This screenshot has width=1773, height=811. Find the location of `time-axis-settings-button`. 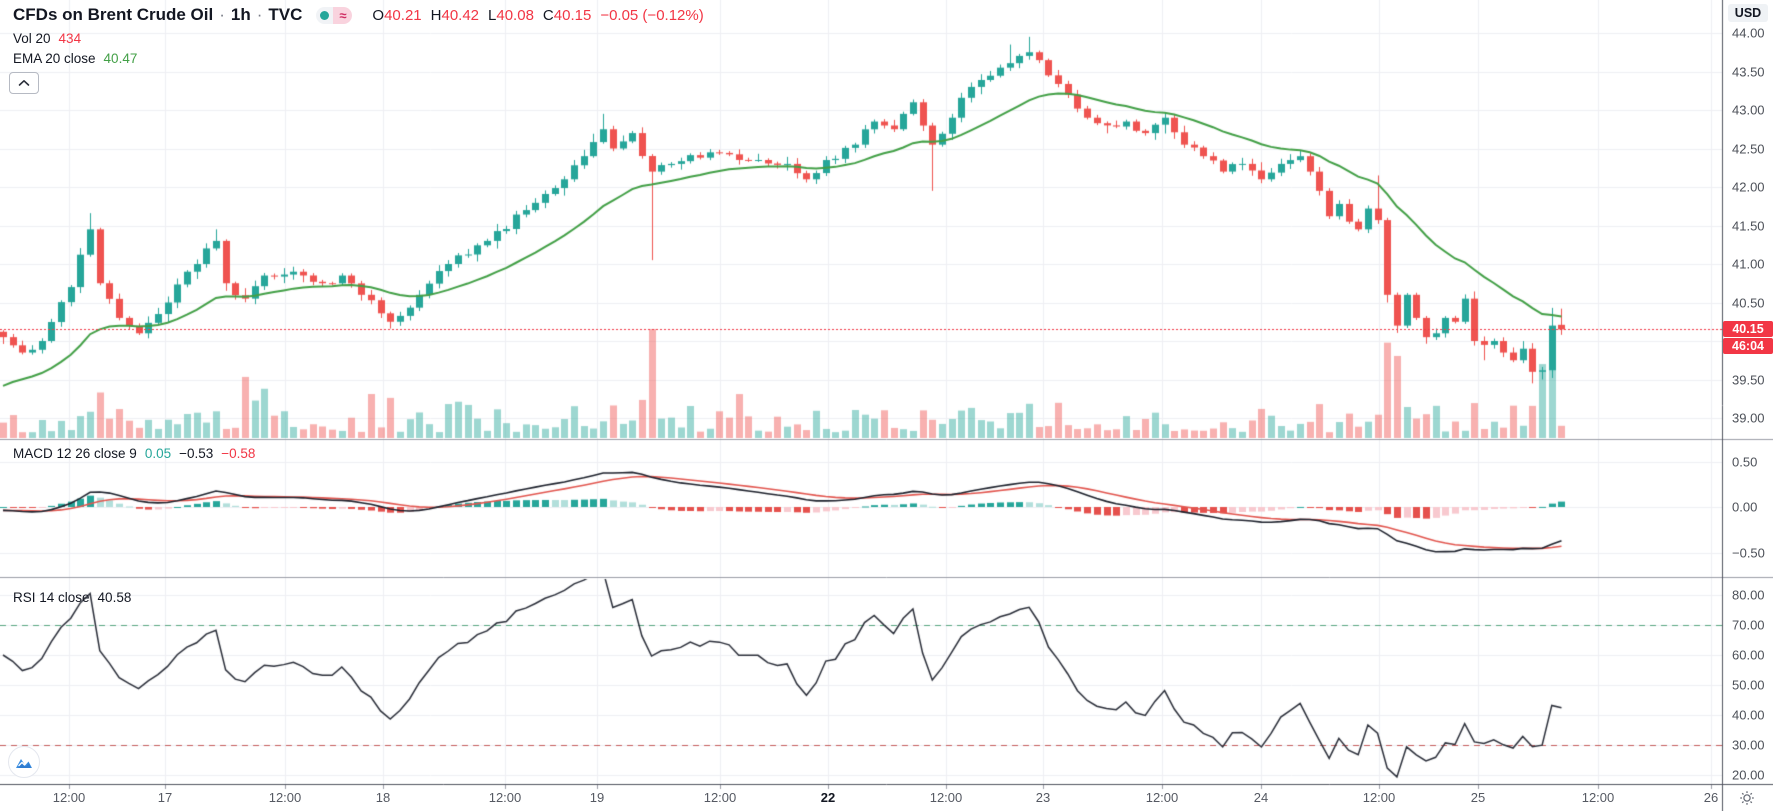

time-axis-settings-button is located at coordinates (1747, 798).